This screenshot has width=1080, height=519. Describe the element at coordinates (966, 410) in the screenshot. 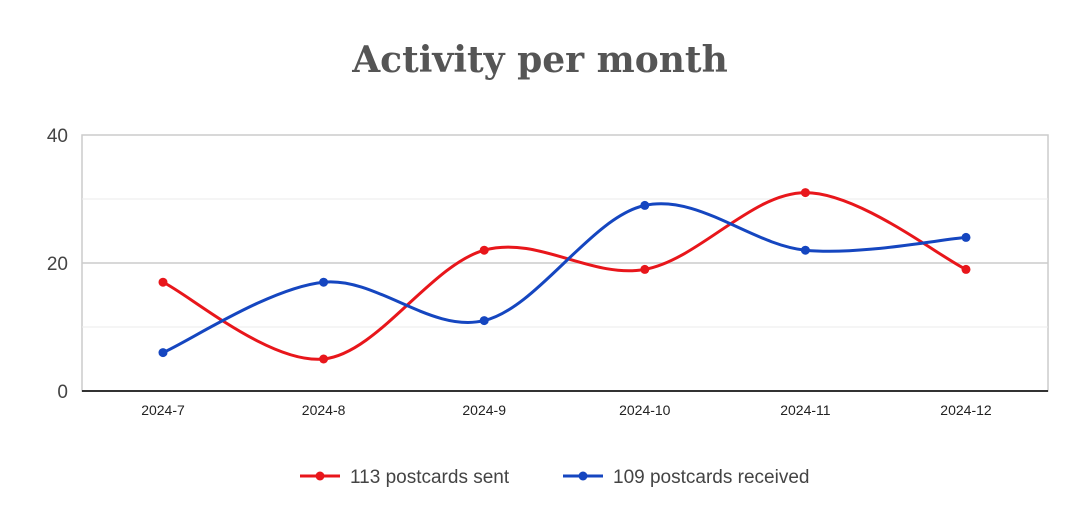

I see `x-tick-label: 2024-12` at that location.